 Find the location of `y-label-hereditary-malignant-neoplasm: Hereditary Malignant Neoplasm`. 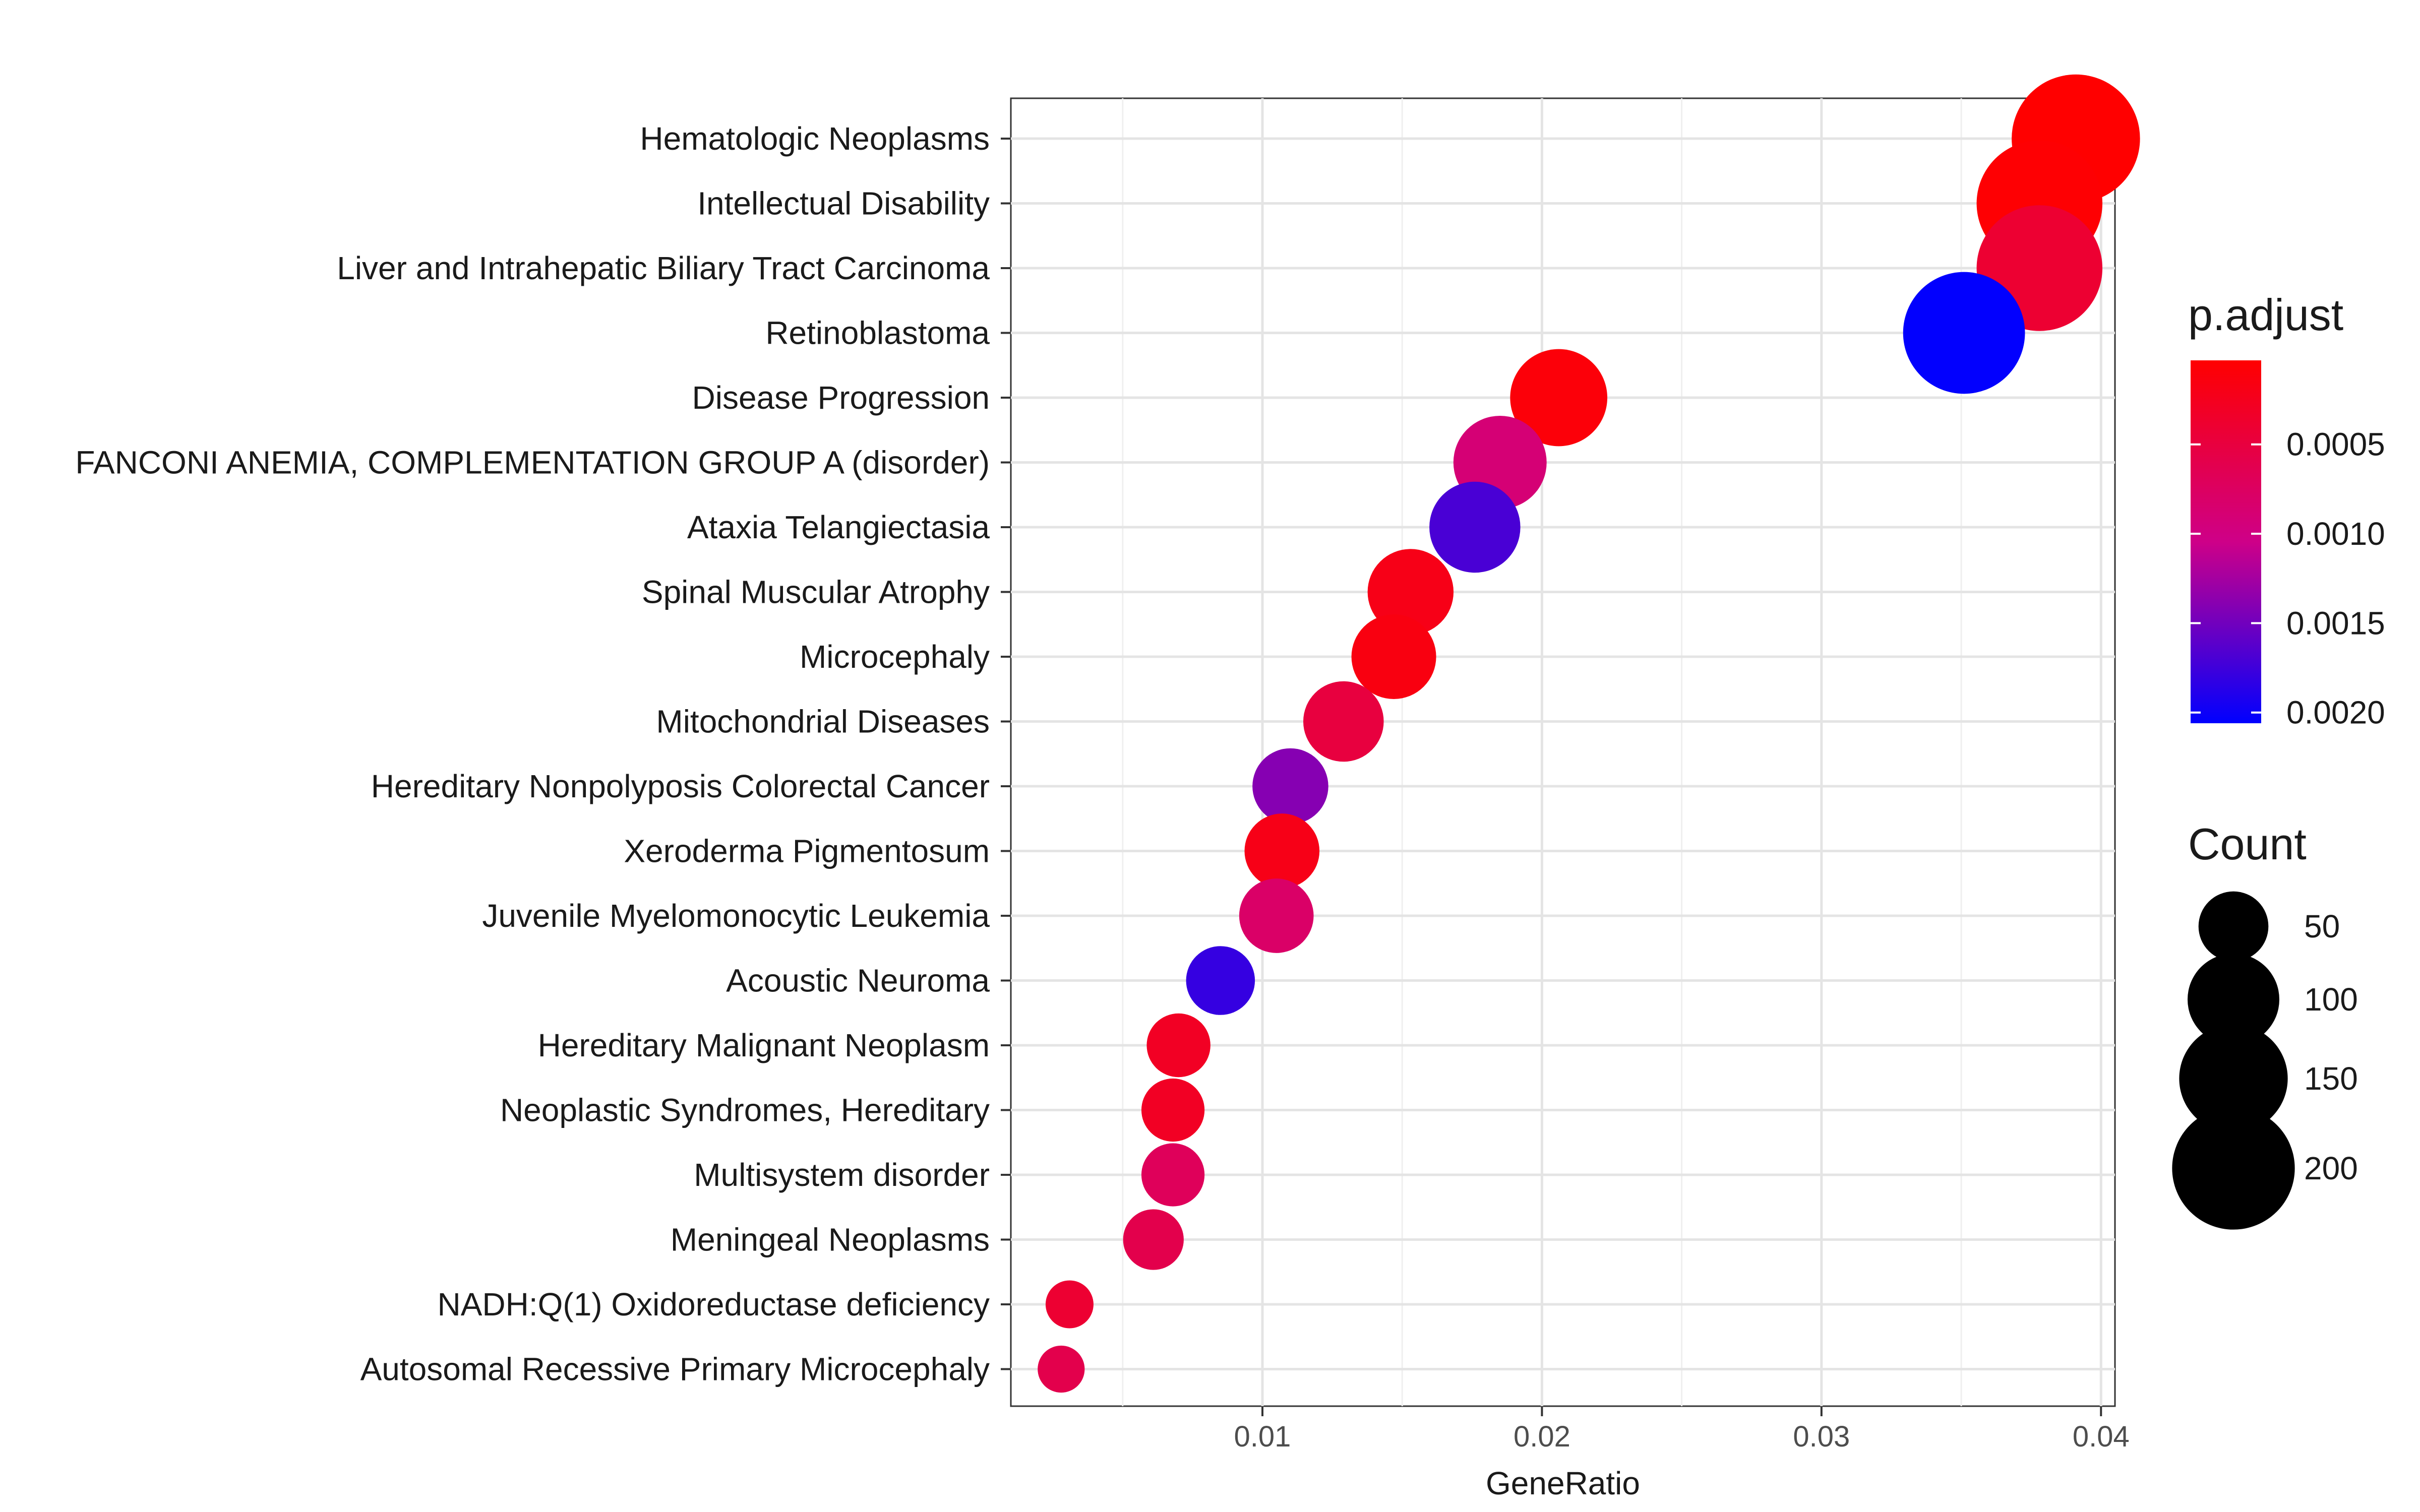

y-label-hereditary-malignant-neoplasm: Hereditary Malignant Neoplasm is located at coordinates (764, 1045).